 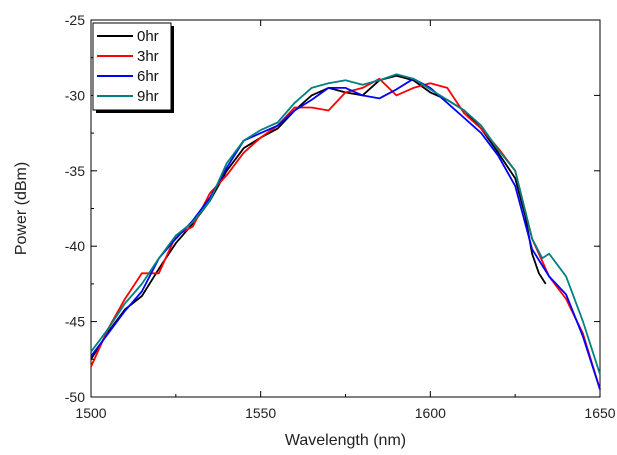 I want to click on y-tick-label: -50, so click(x=75, y=397).